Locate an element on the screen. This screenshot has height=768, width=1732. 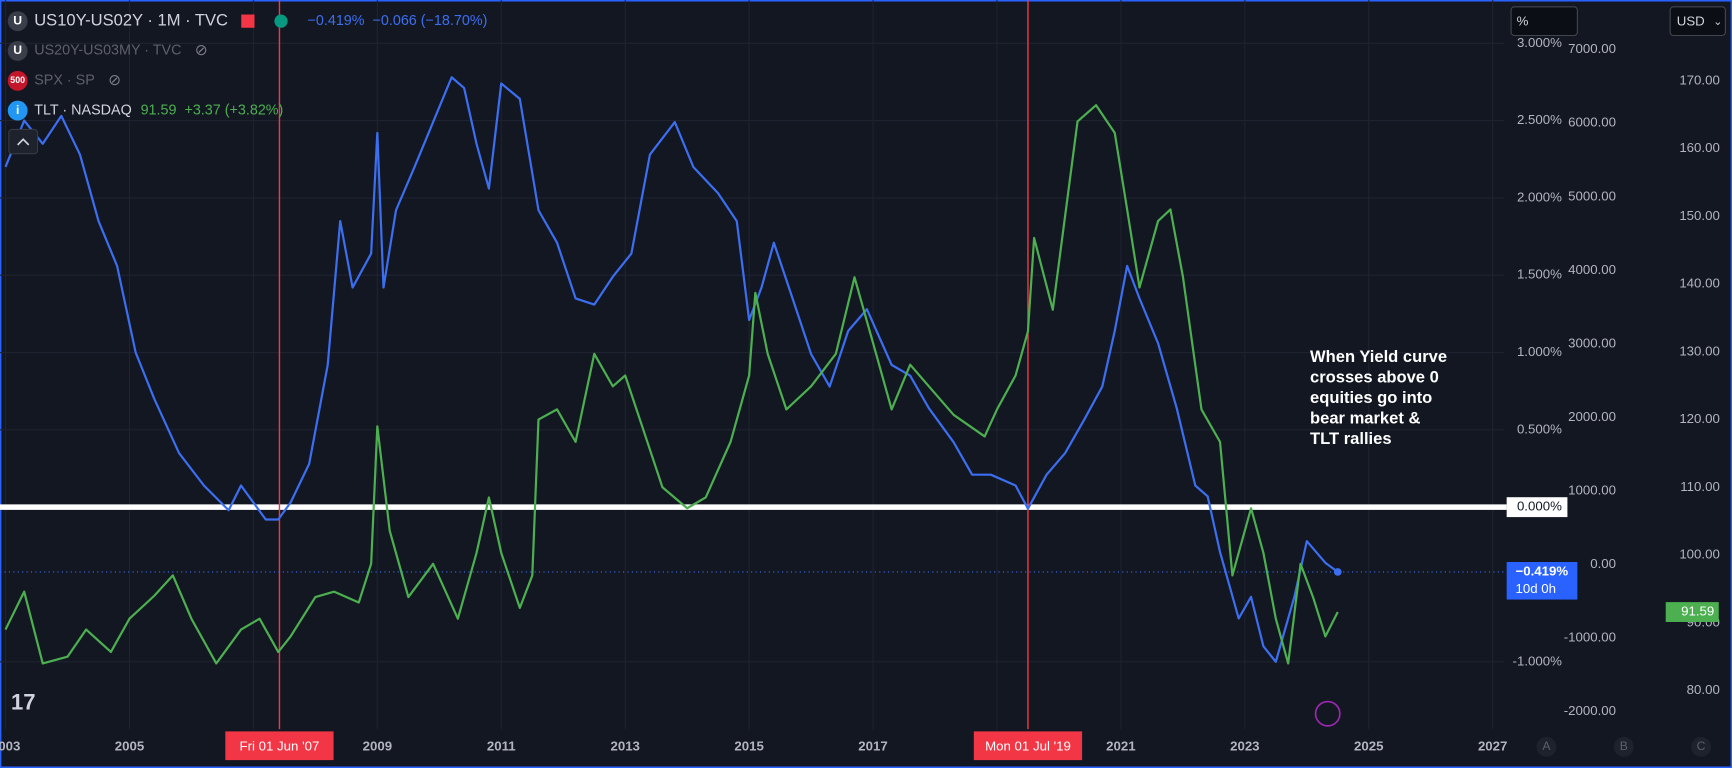
y-tick-label: 120.00 is located at coordinates (1699, 418).